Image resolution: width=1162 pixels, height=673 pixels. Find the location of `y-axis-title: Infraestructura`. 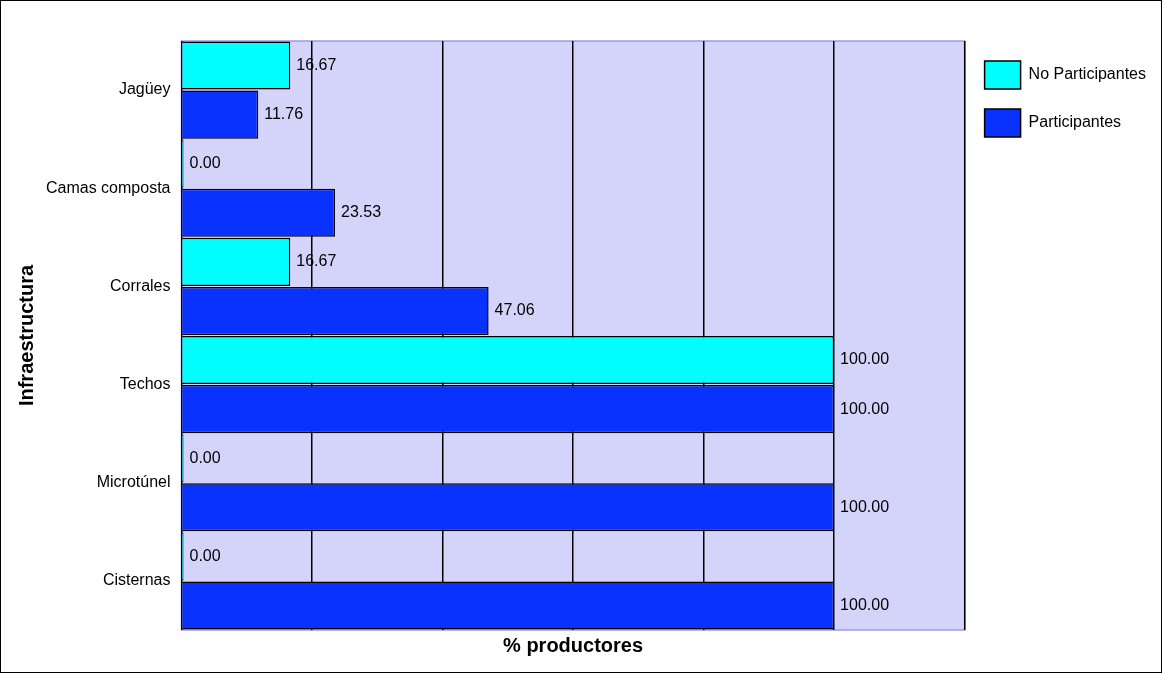

y-axis-title: Infraestructura is located at coordinates (25, 335).